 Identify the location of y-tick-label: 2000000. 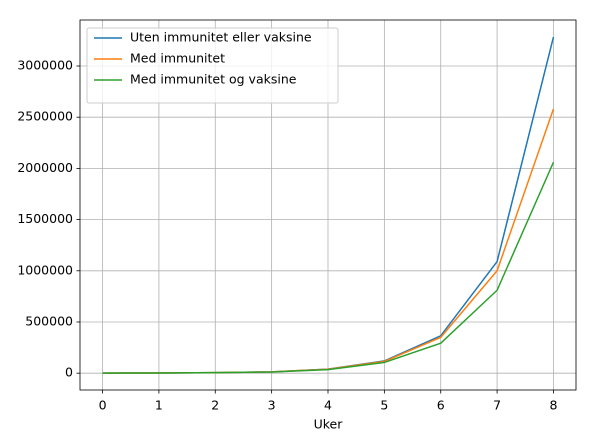
(45, 167).